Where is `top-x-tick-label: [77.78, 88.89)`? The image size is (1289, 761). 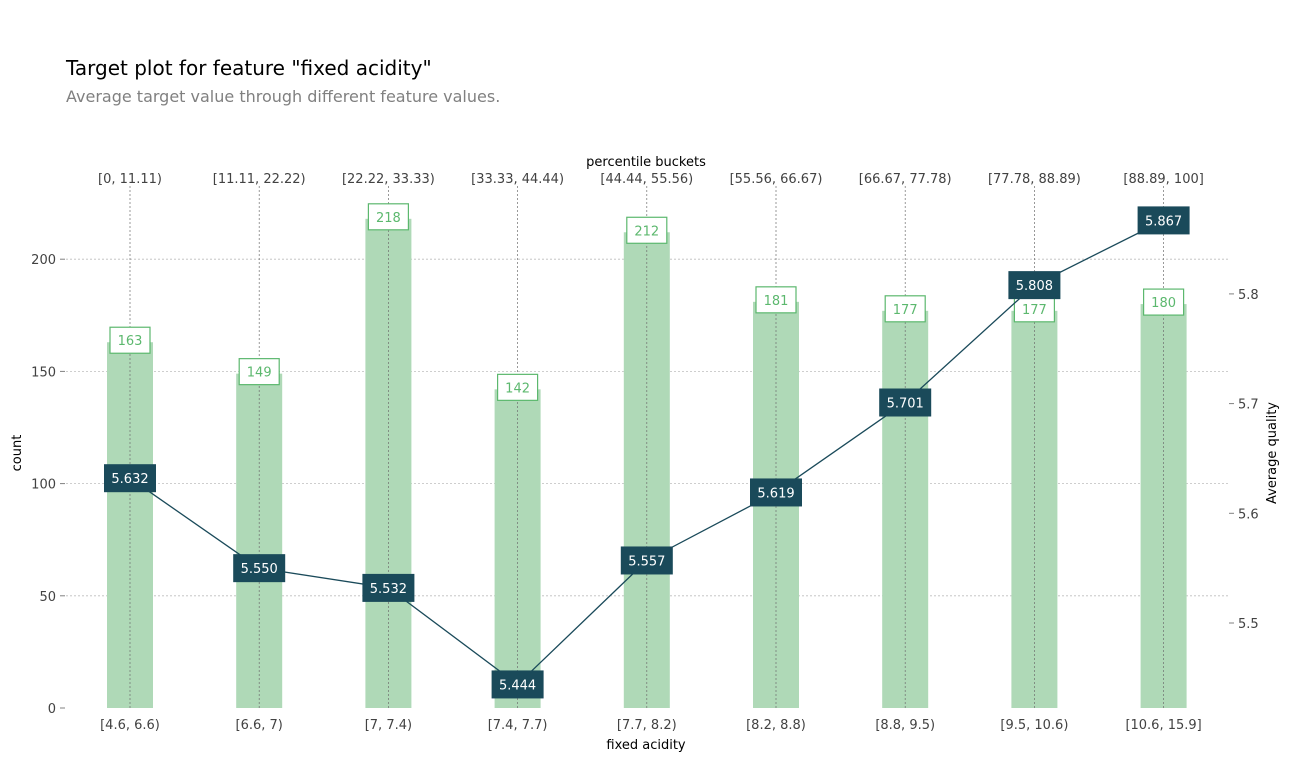 top-x-tick-label: [77.78, 88.89) is located at coordinates (1034, 179).